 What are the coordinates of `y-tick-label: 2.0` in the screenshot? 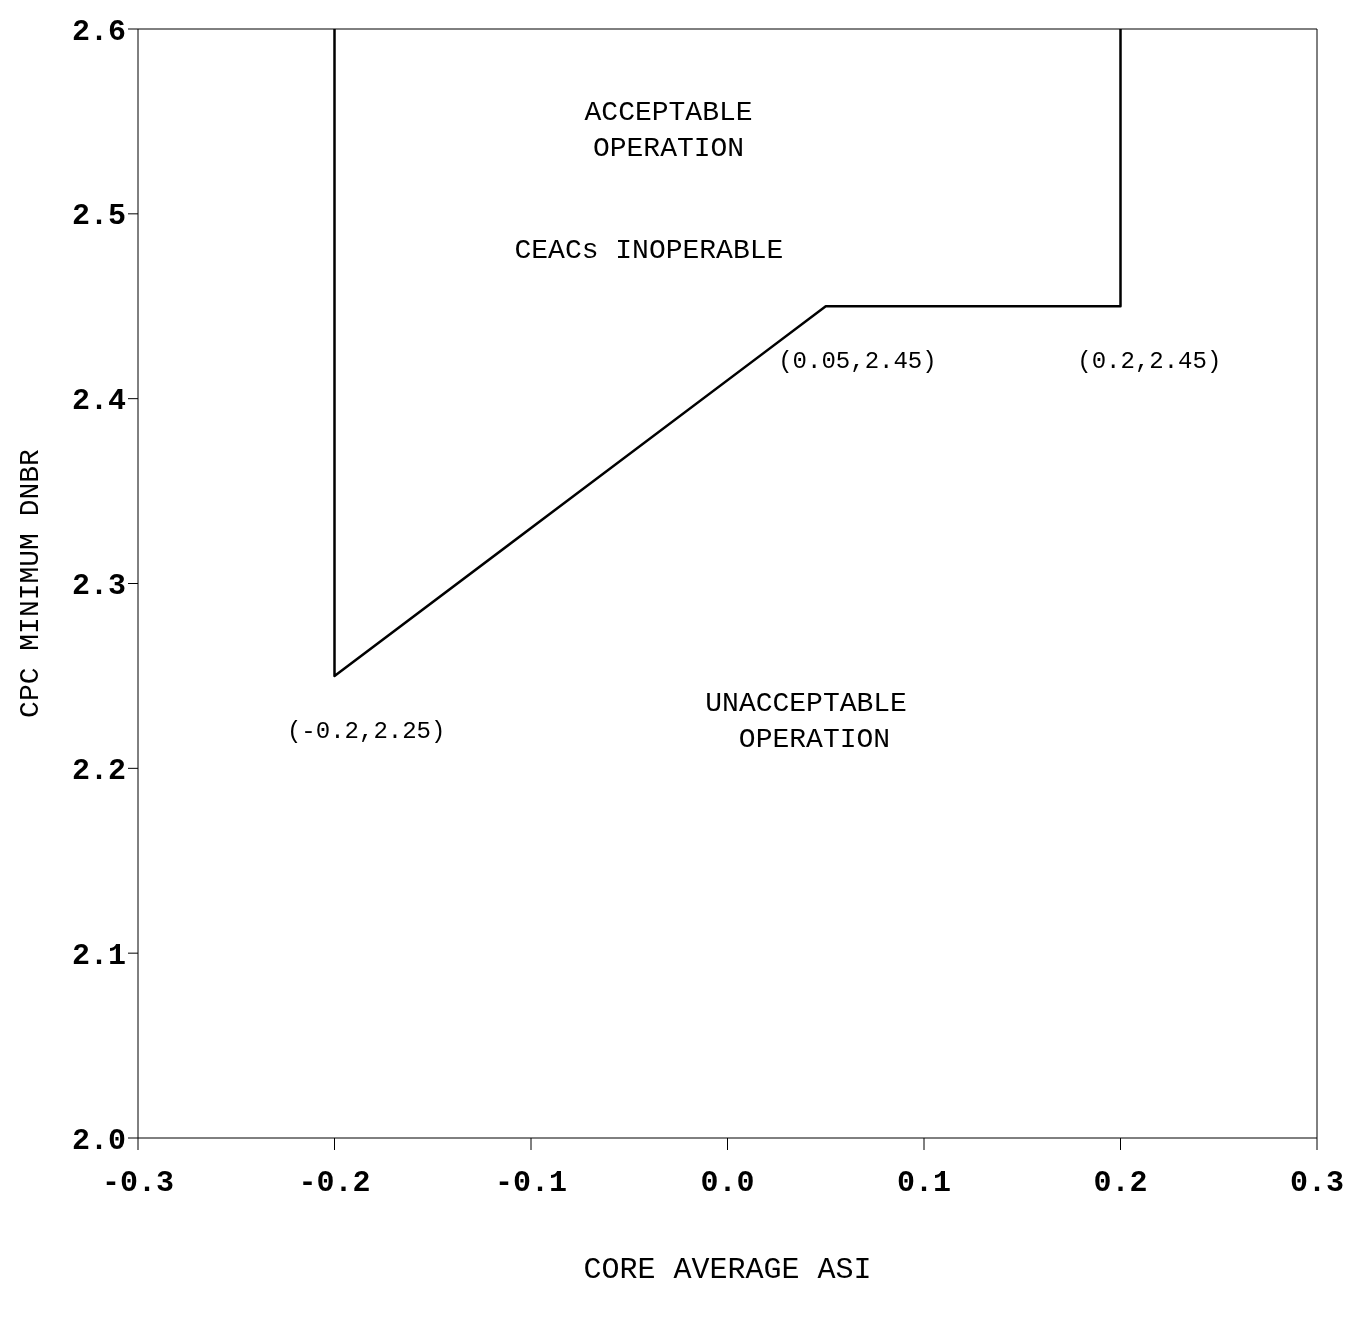 It's located at (98, 1140).